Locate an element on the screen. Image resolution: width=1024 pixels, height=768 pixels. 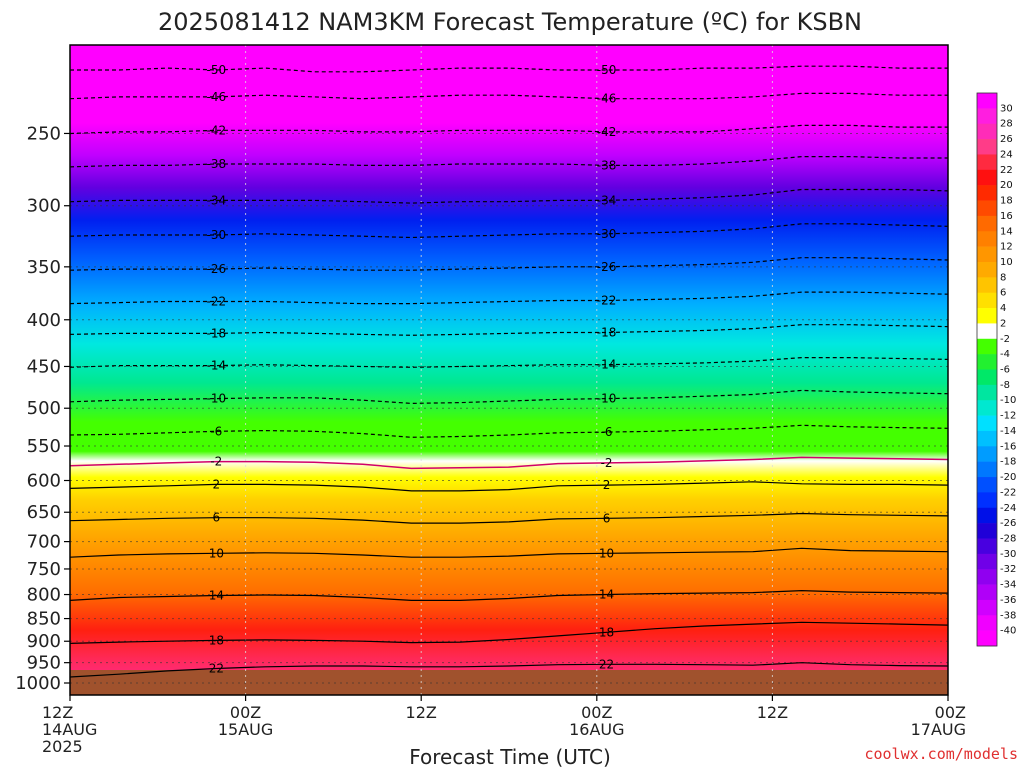
isotherm-label-14-0: 14 is located at coordinates (216, 596).